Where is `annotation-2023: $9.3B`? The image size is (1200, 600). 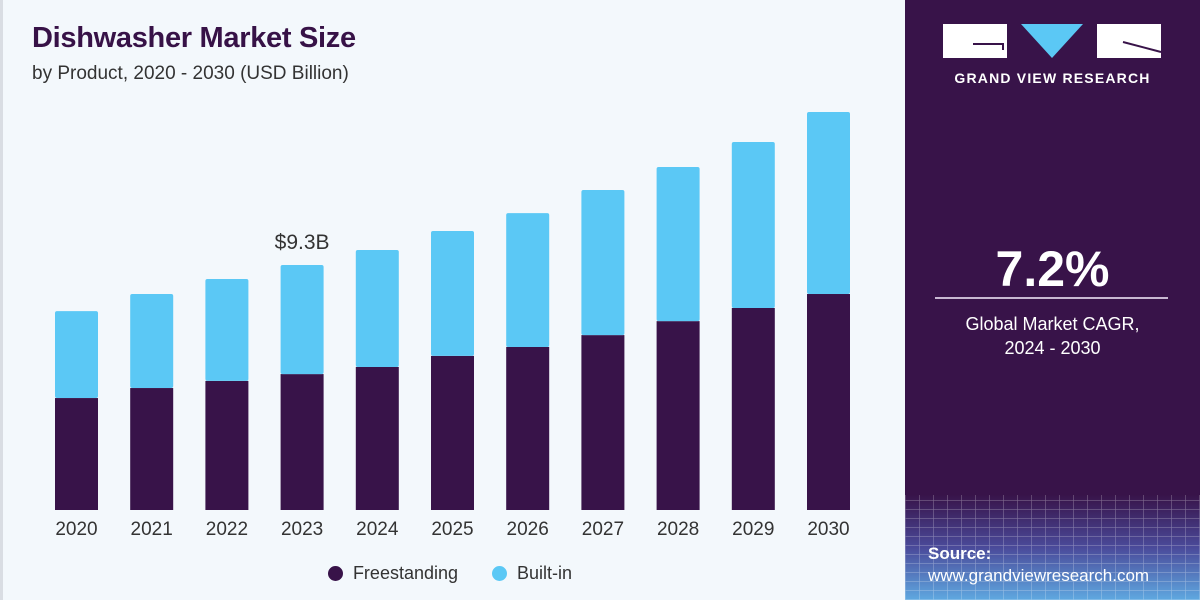 annotation-2023: $9.3B is located at coordinates (302, 242).